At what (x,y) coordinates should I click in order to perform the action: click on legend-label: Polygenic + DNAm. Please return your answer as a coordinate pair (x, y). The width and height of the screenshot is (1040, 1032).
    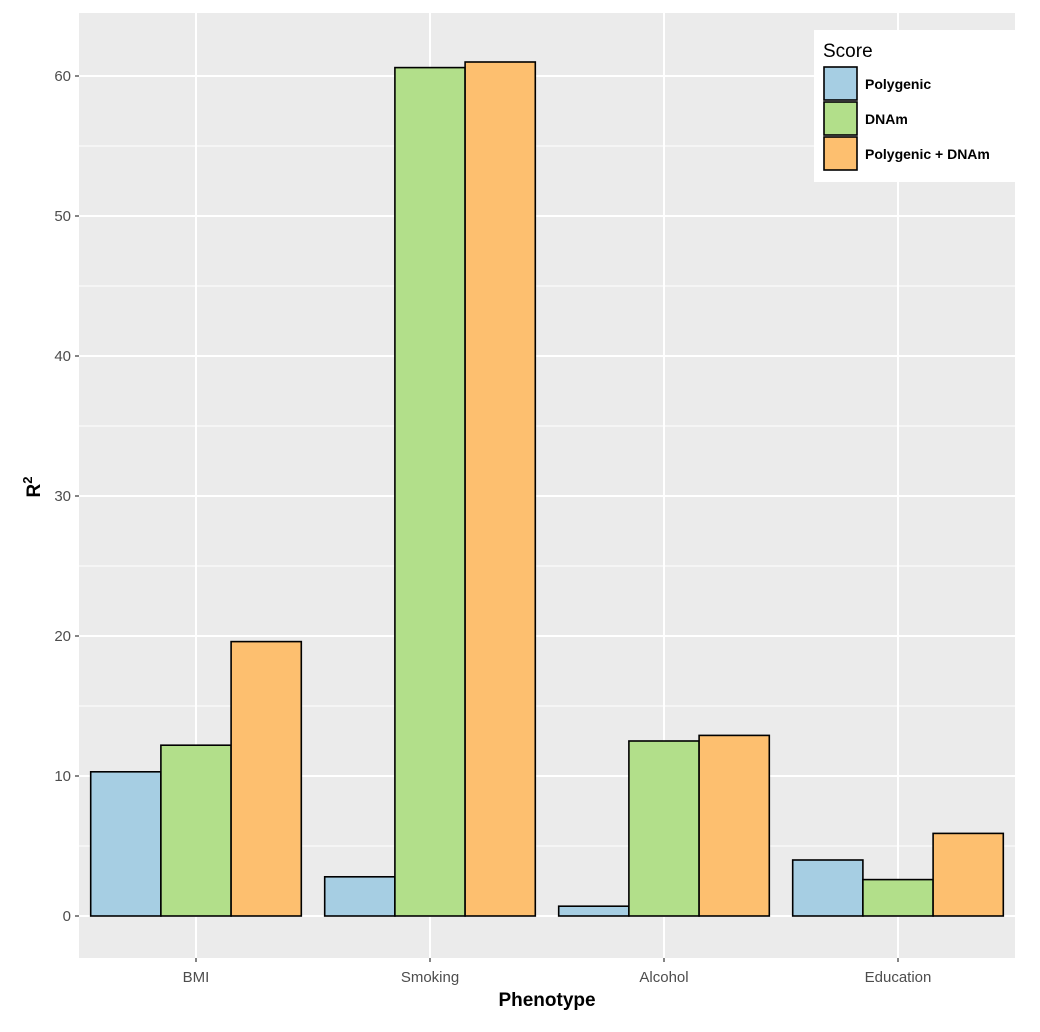
    Looking at the image, I should click on (927, 154).